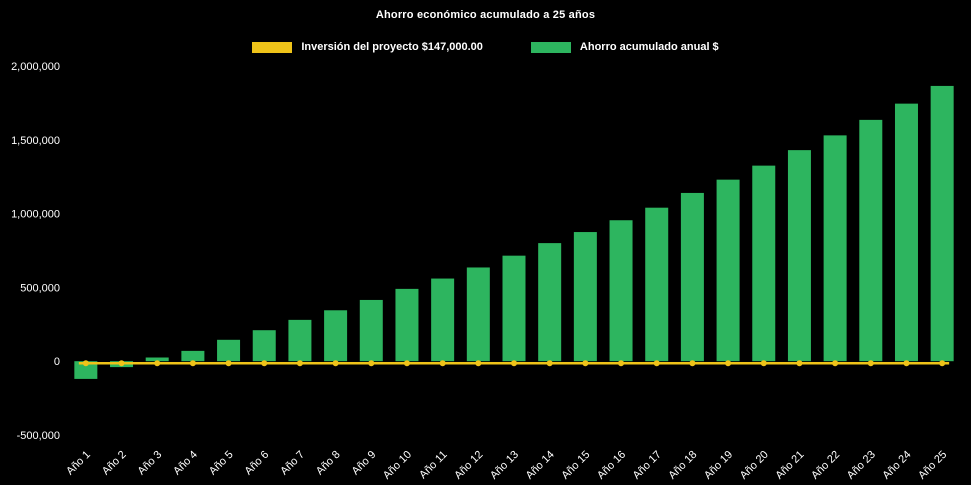  Describe the element at coordinates (682, 465) in the screenshot. I see `x-tick-label: Año 18` at that location.